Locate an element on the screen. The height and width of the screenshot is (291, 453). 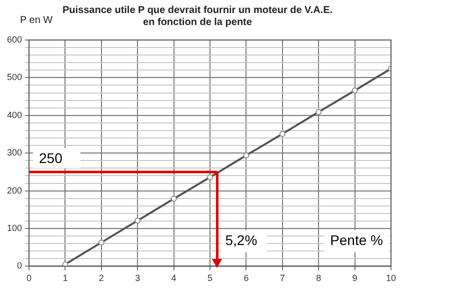
x-tick-label: 0 is located at coordinates (29, 278).